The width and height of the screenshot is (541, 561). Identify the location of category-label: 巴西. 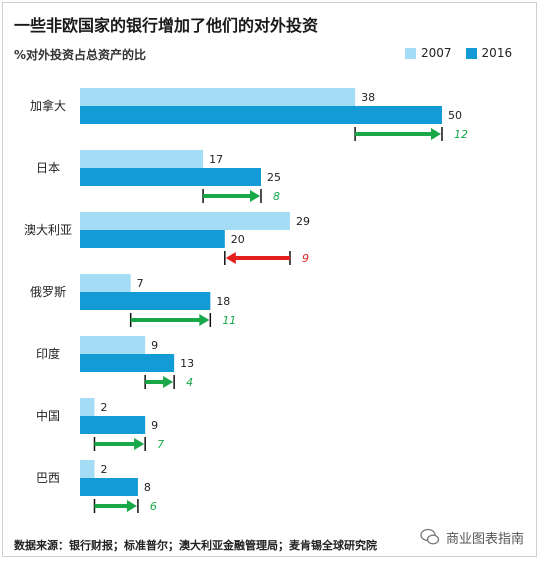
(48, 478).